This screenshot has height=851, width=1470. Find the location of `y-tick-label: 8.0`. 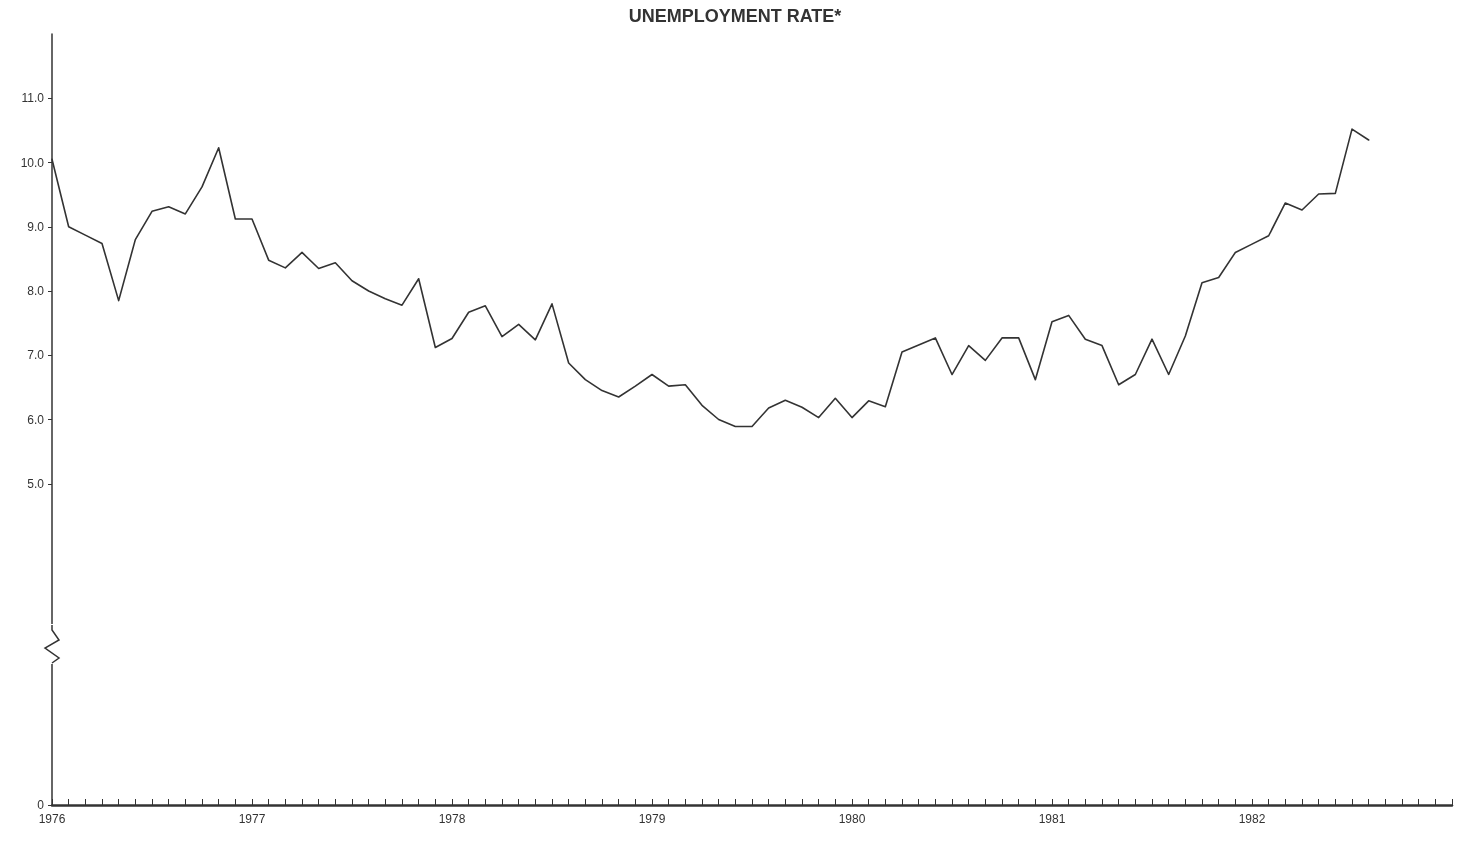

y-tick-label: 8.0 is located at coordinates (36, 291).